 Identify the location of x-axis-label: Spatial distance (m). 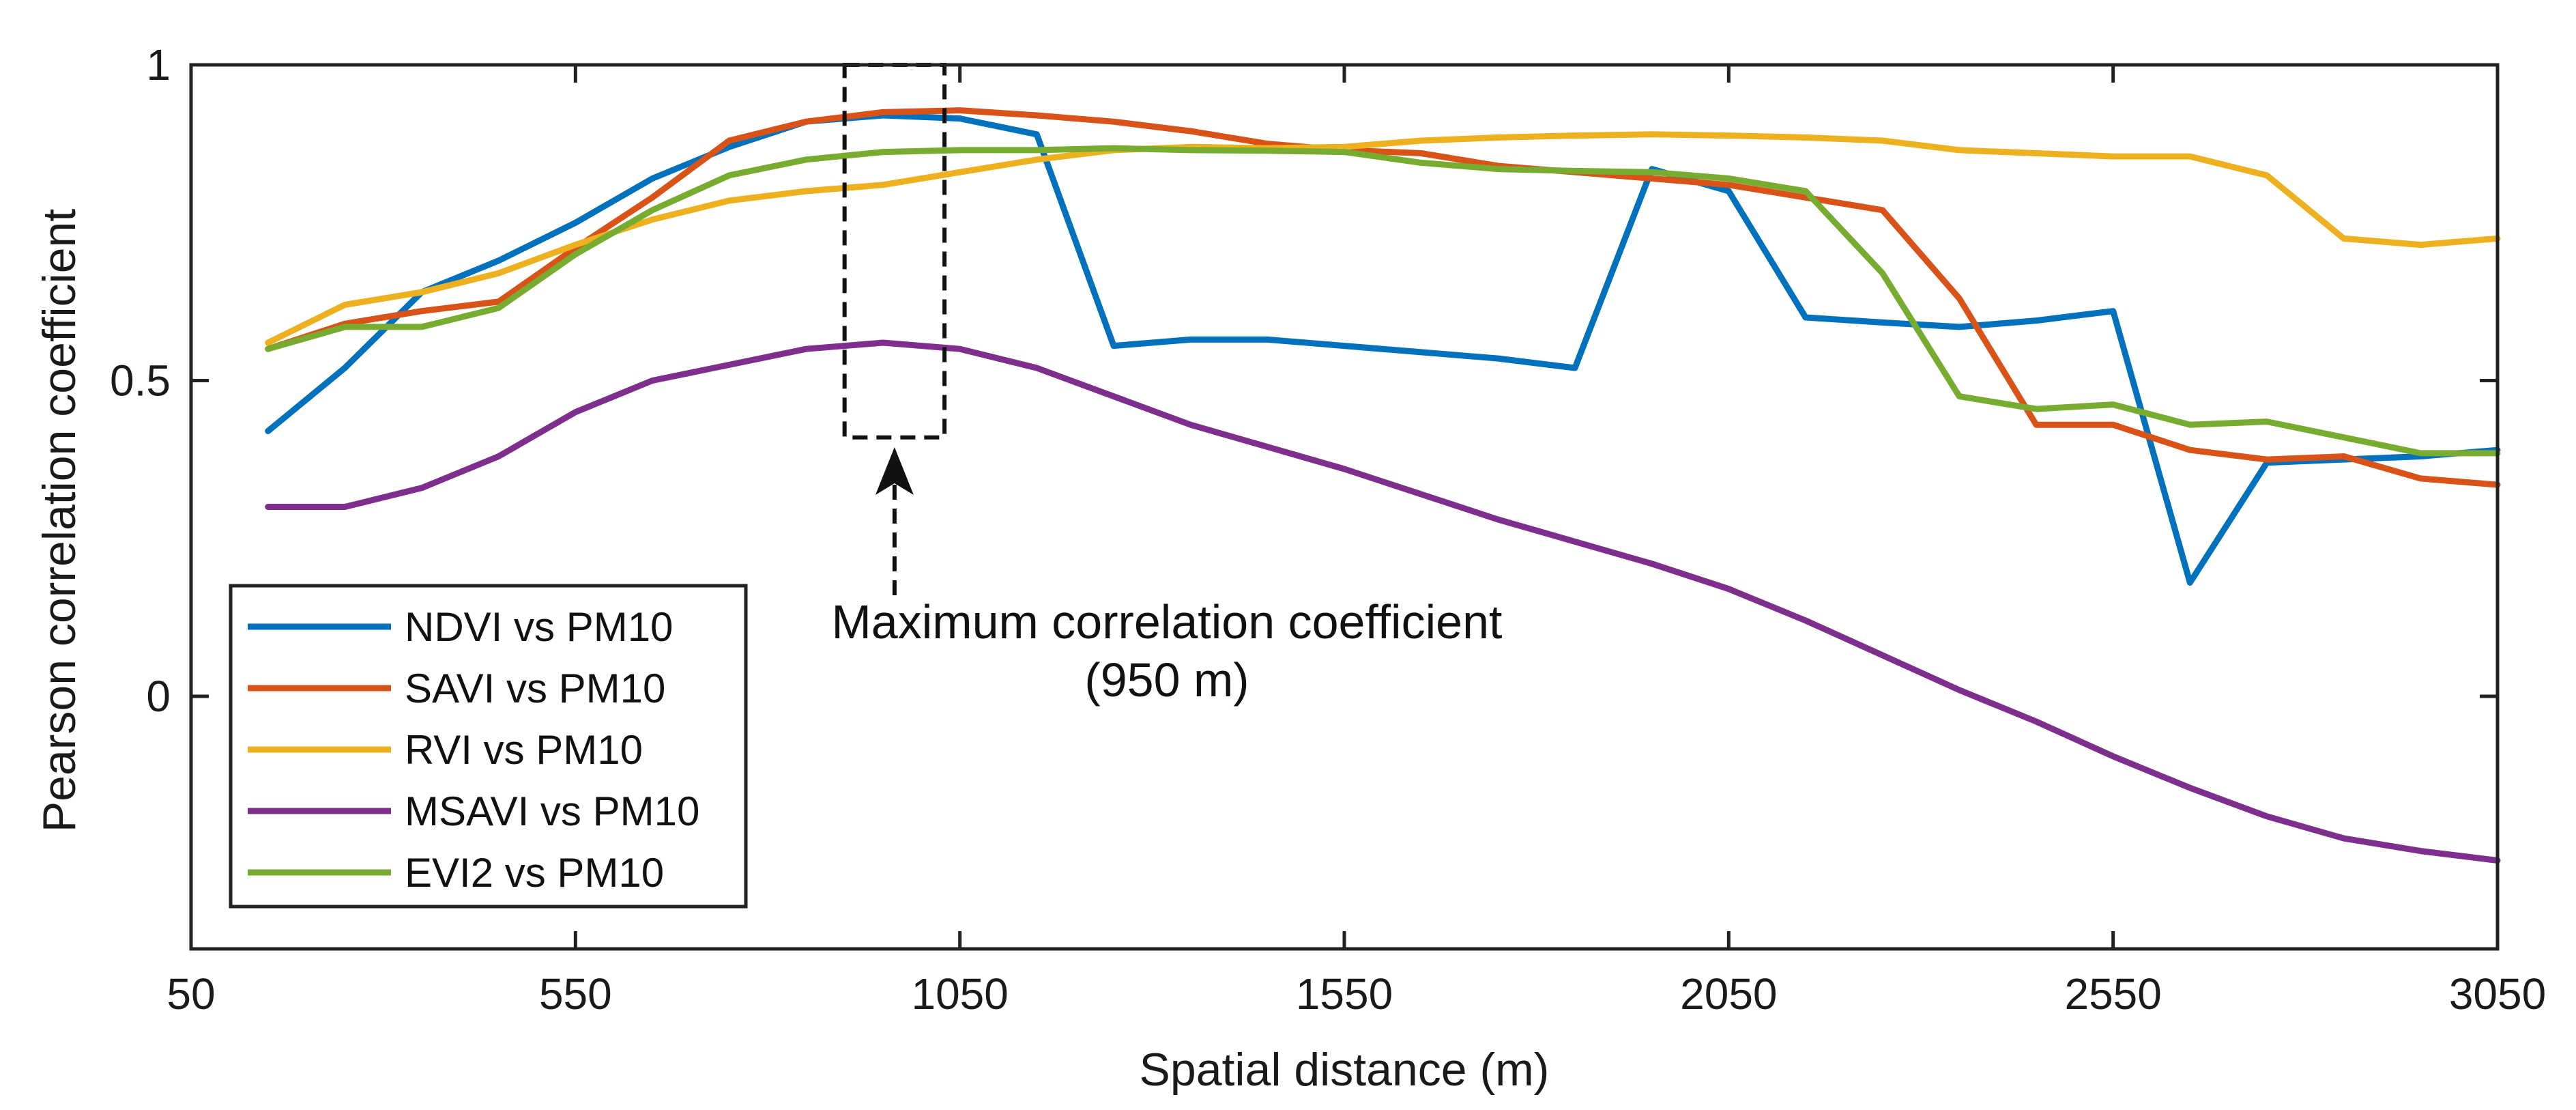
(1345, 1070).